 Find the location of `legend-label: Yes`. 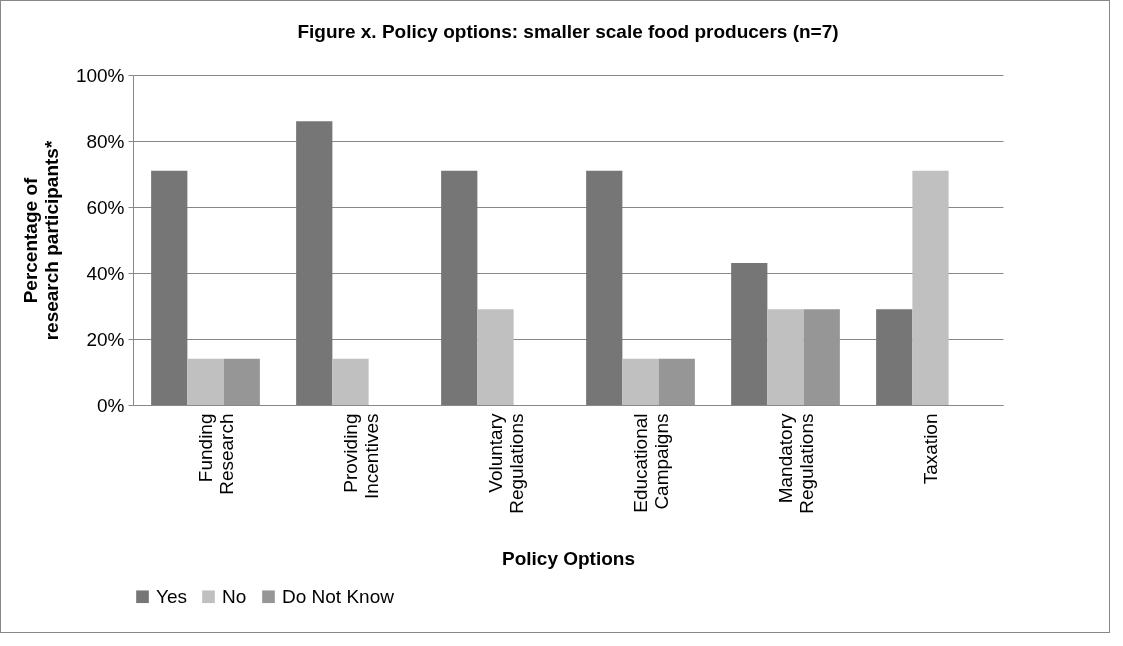

legend-label: Yes is located at coordinates (171, 596).